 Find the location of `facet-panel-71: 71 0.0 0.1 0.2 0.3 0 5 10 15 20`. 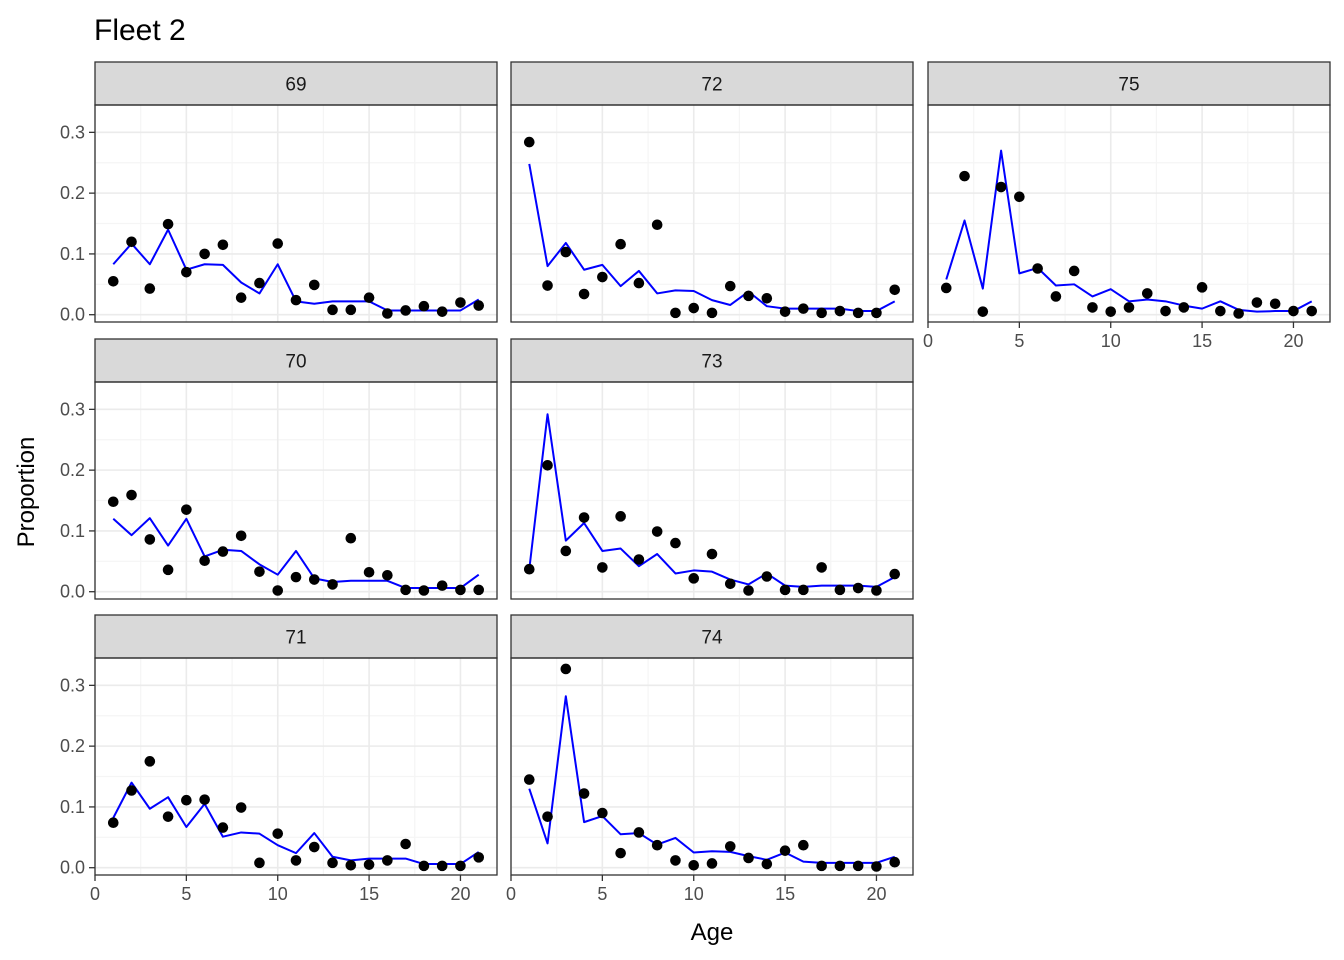

facet-panel-71: 71 0.0 0.1 0.2 0.3 0 5 10 15 20 is located at coordinates (279, 759).